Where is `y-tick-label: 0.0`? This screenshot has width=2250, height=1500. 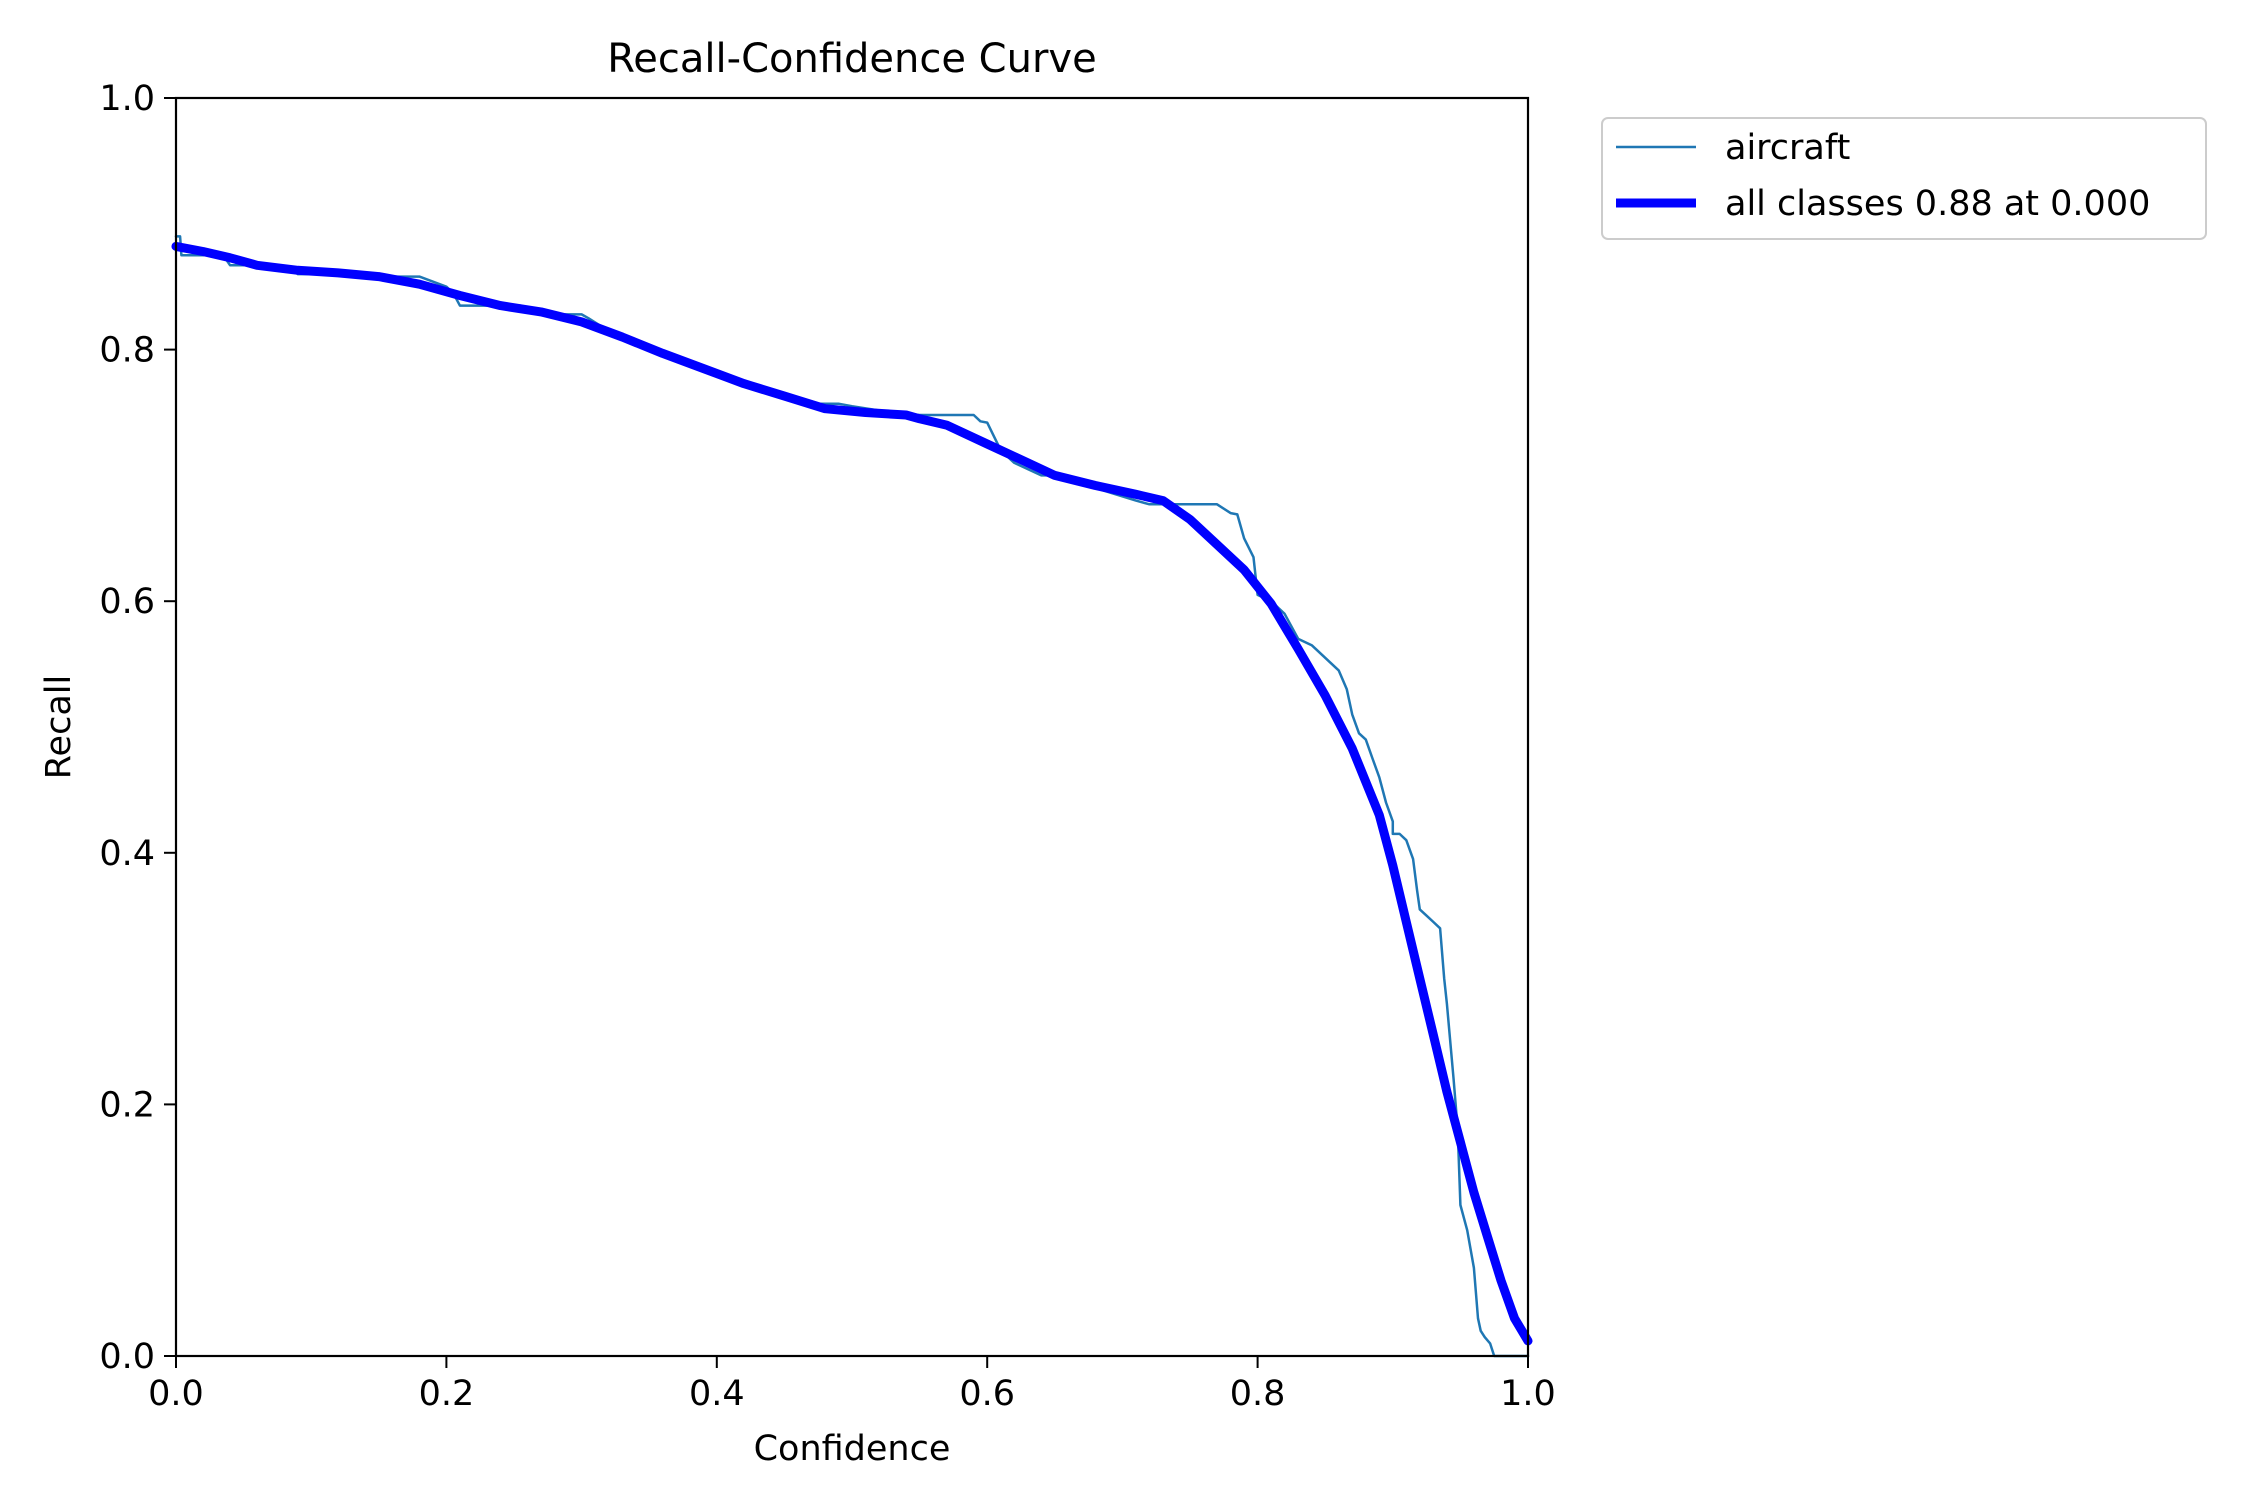
y-tick-label: 0.0 is located at coordinates (127, 1357).